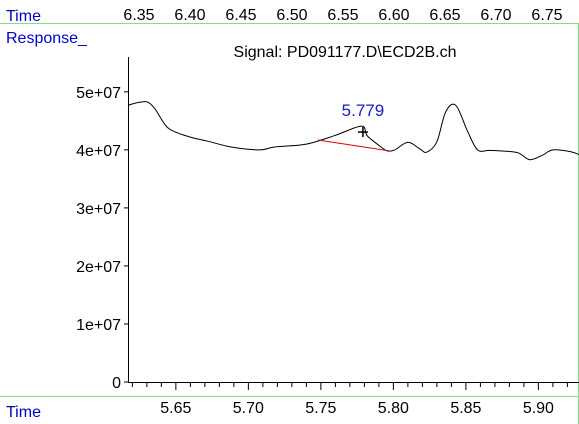  I want to click on top-tick-label: 6.65, so click(444, 15).